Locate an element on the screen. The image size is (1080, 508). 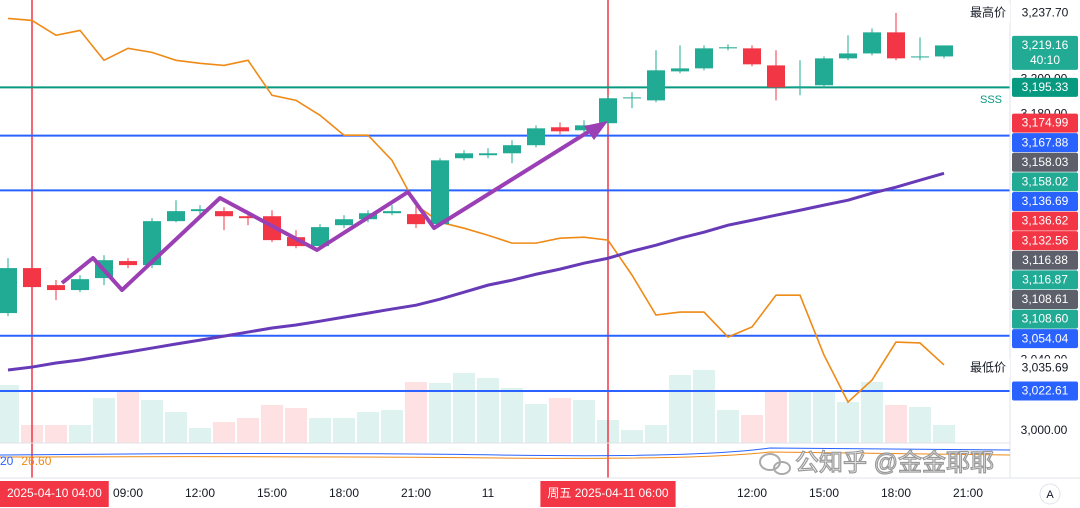
price-label: 3,022.61 is located at coordinates (1045, 391).